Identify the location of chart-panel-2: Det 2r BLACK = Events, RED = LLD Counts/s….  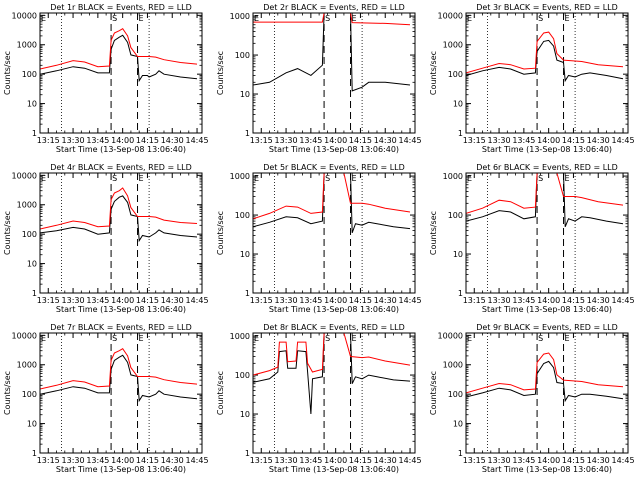
(319, 78).